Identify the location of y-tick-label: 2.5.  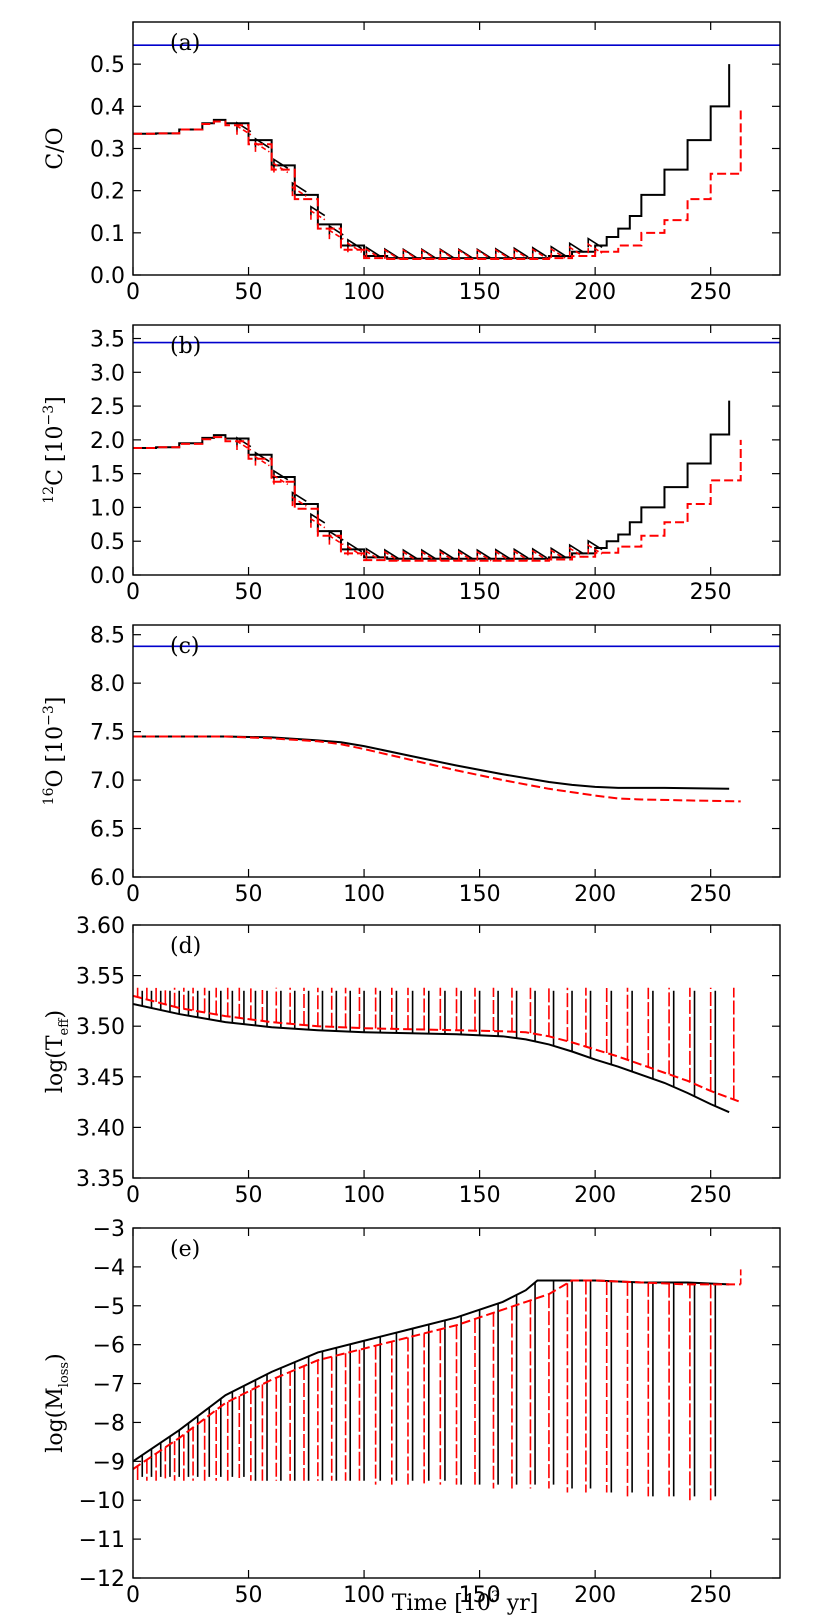
(107, 407).